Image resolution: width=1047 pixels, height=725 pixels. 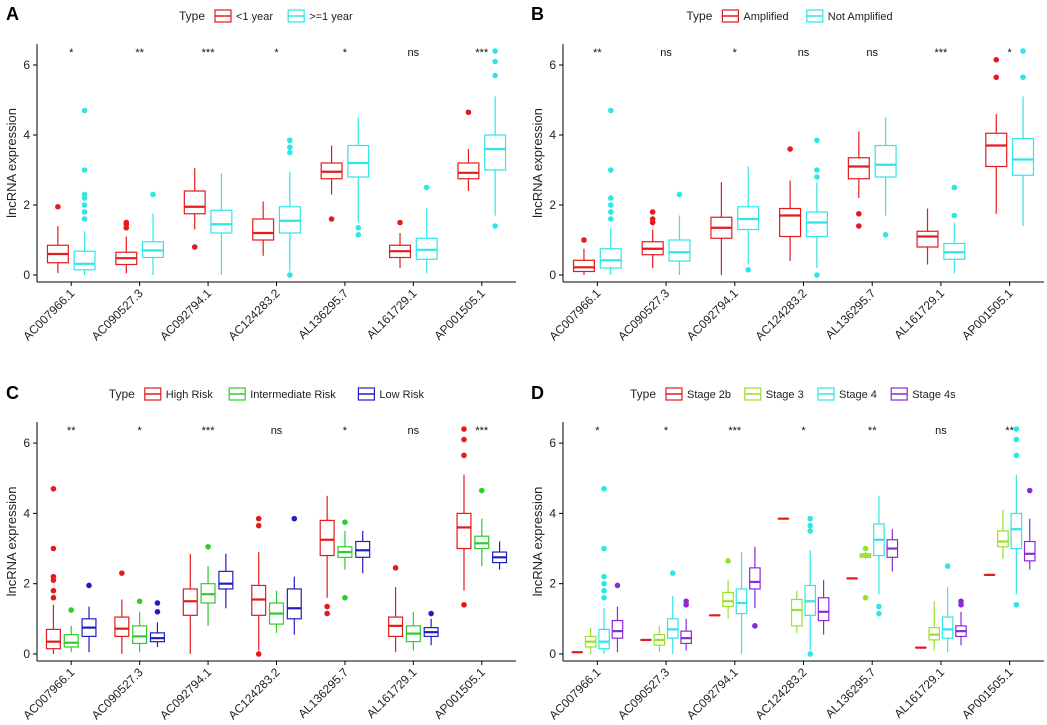 What do you see at coordinates (414, 431) in the screenshot?
I see `significance-label: ns` at bounding box center [414, 431].